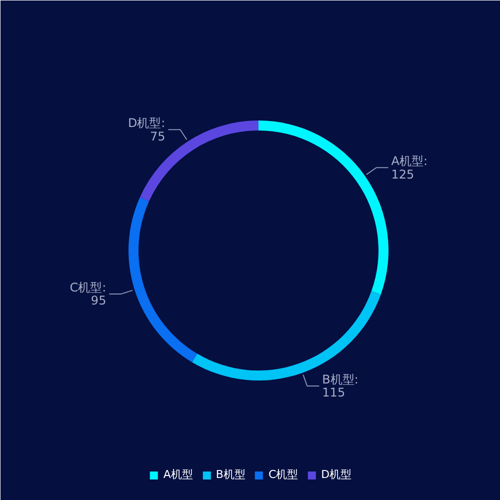 The width and height of the screenshot is (500, 500). What do you see at coordinates (147, 130) in the screenshot?
I see `data-label: D机型: 75` at bounding box center [147, 130].